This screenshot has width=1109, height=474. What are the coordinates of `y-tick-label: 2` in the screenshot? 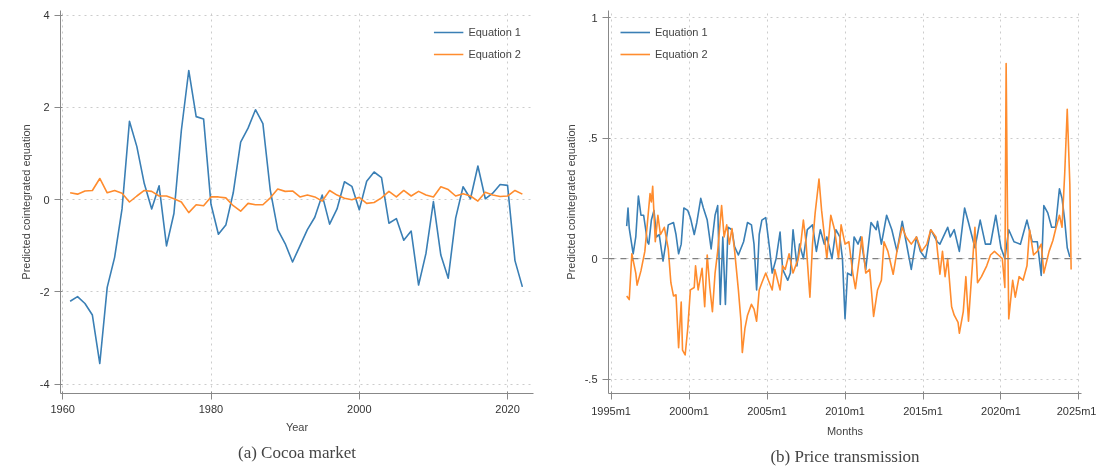 It's located at (46, 107).